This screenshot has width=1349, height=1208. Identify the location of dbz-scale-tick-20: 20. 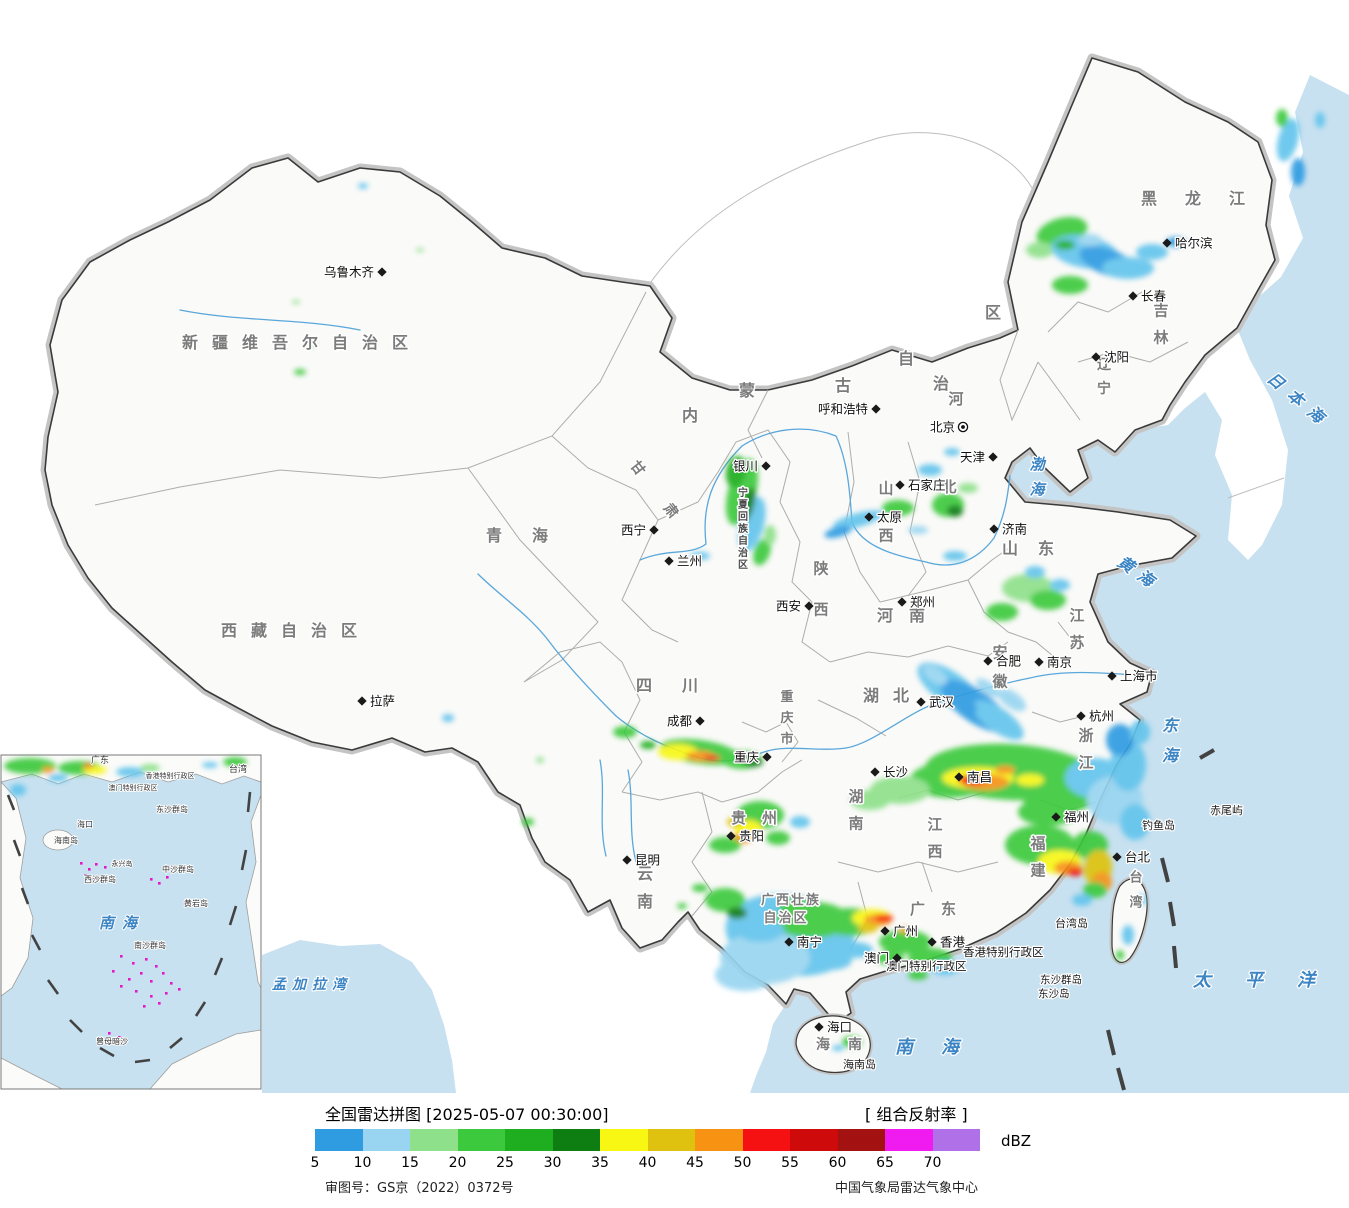
(457, 1163).